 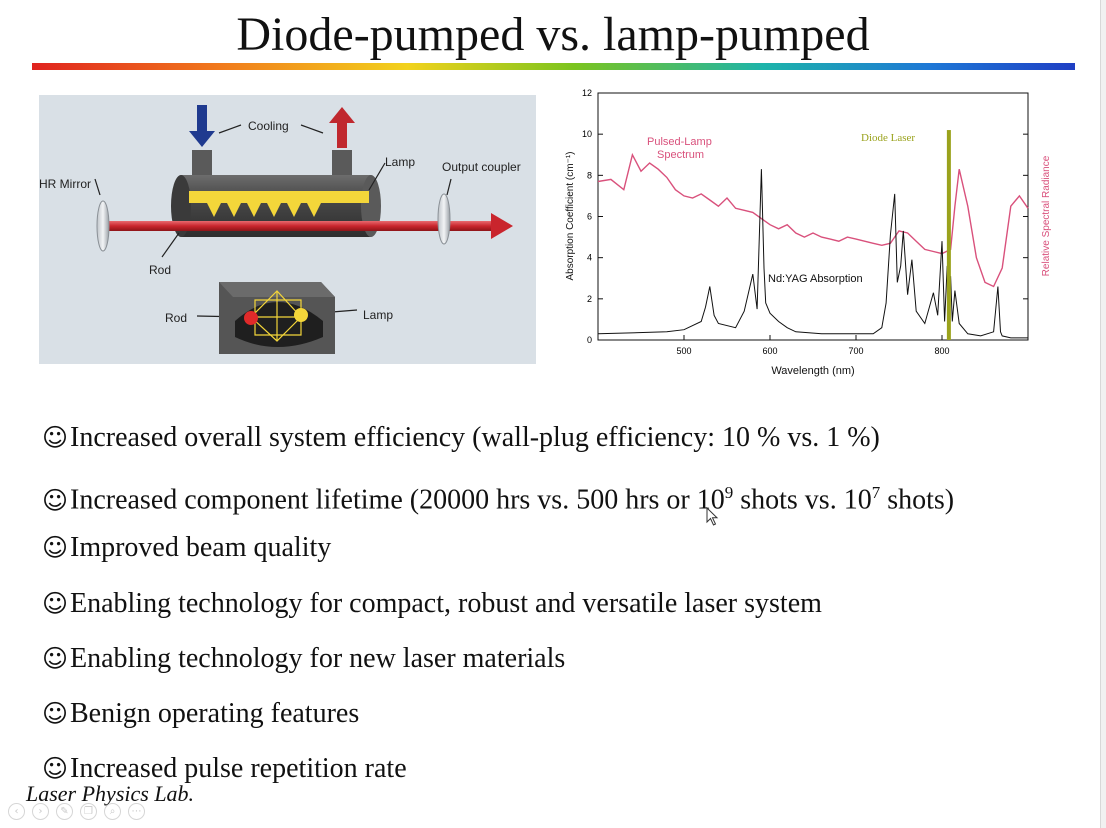 What do you see at coordinates (64, 811) in the screenshot?
I see `pen-icon: ✎` at bounding box center [64, 811].